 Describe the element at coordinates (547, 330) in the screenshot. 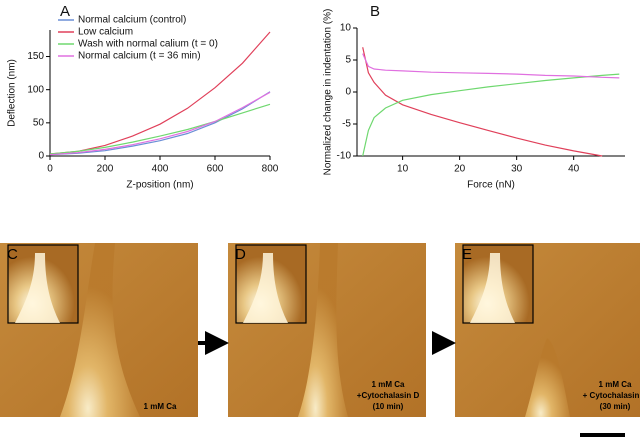

I see `image-panel: E 1 mM Ca + Cytochalasin D (30 min)` at that location.